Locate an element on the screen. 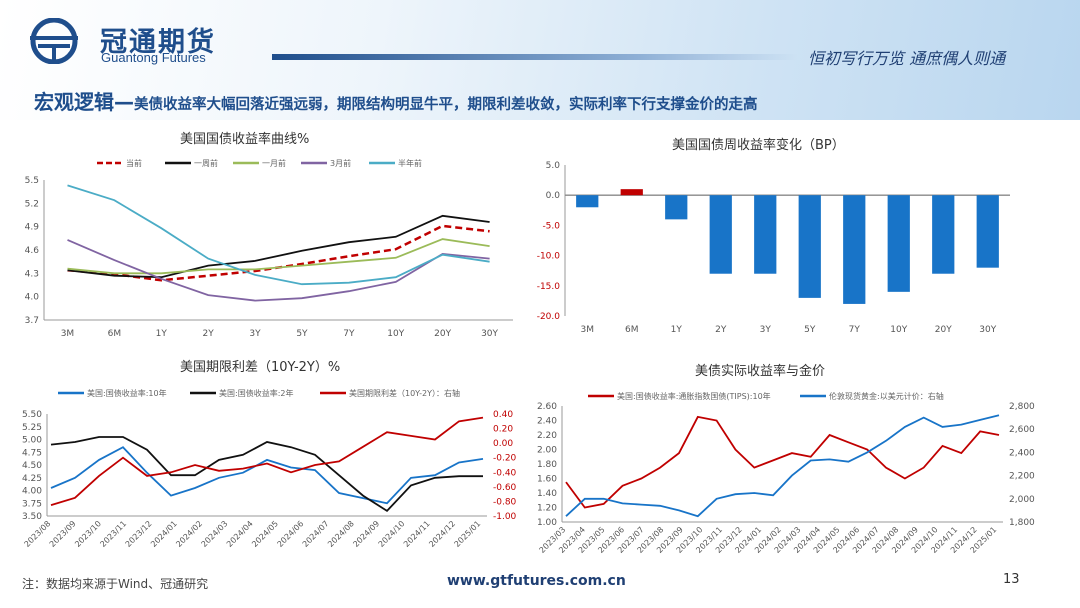  website-link: www.gtfutures.com.cn is located at coordinates (536, 581).